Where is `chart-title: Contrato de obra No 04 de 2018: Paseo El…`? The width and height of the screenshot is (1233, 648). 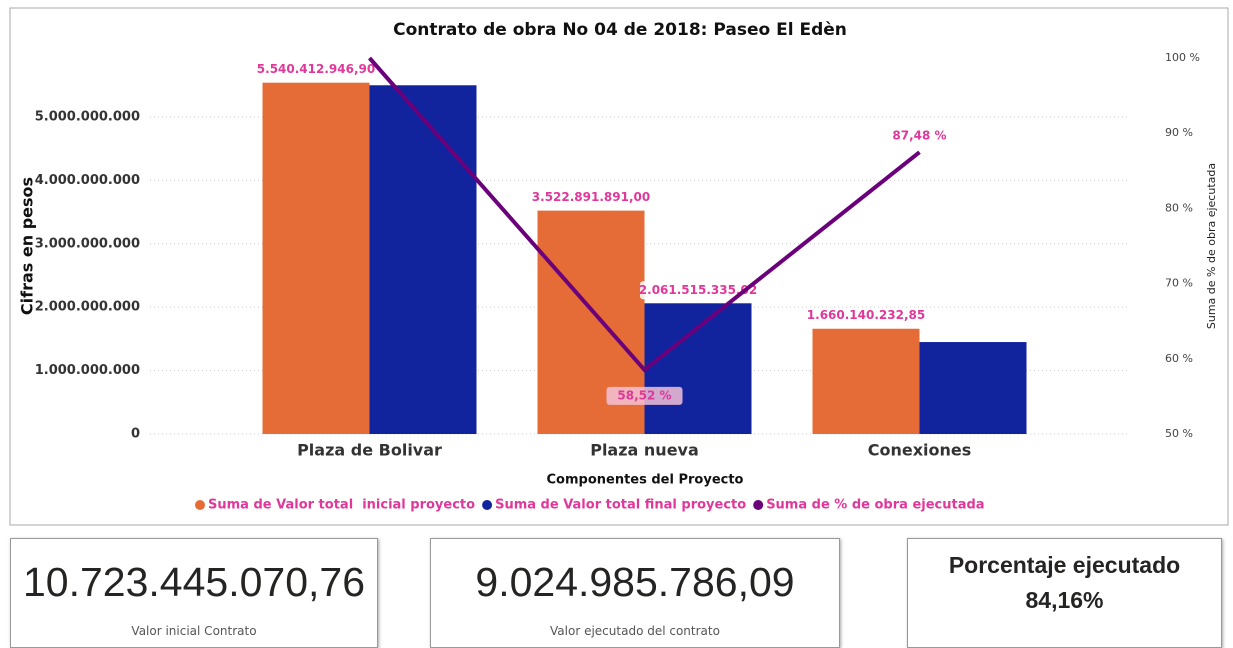 chart-title: Contrato de obra No 04 de 2018: Paseo El… is located at coordinates (620, 30).